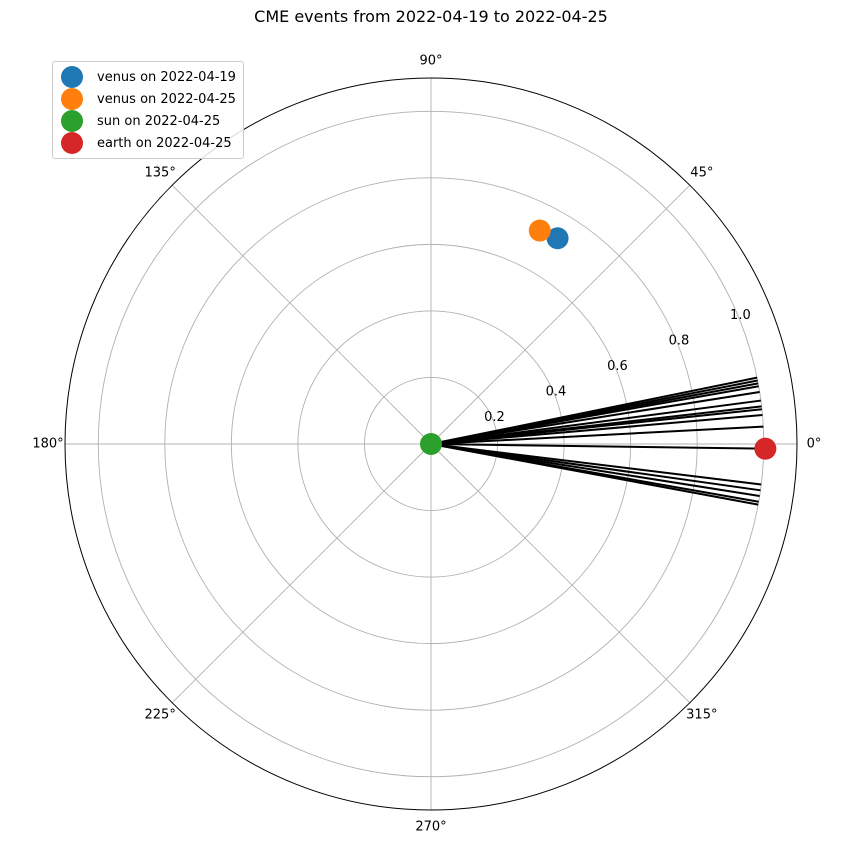 The height and width of the screenshot is (865, 853). Describe the element at coordinates (431, 16) in the screenshot. I see `chart-title: CME events from 2022-04-19 to 2022-04-25` at that location.